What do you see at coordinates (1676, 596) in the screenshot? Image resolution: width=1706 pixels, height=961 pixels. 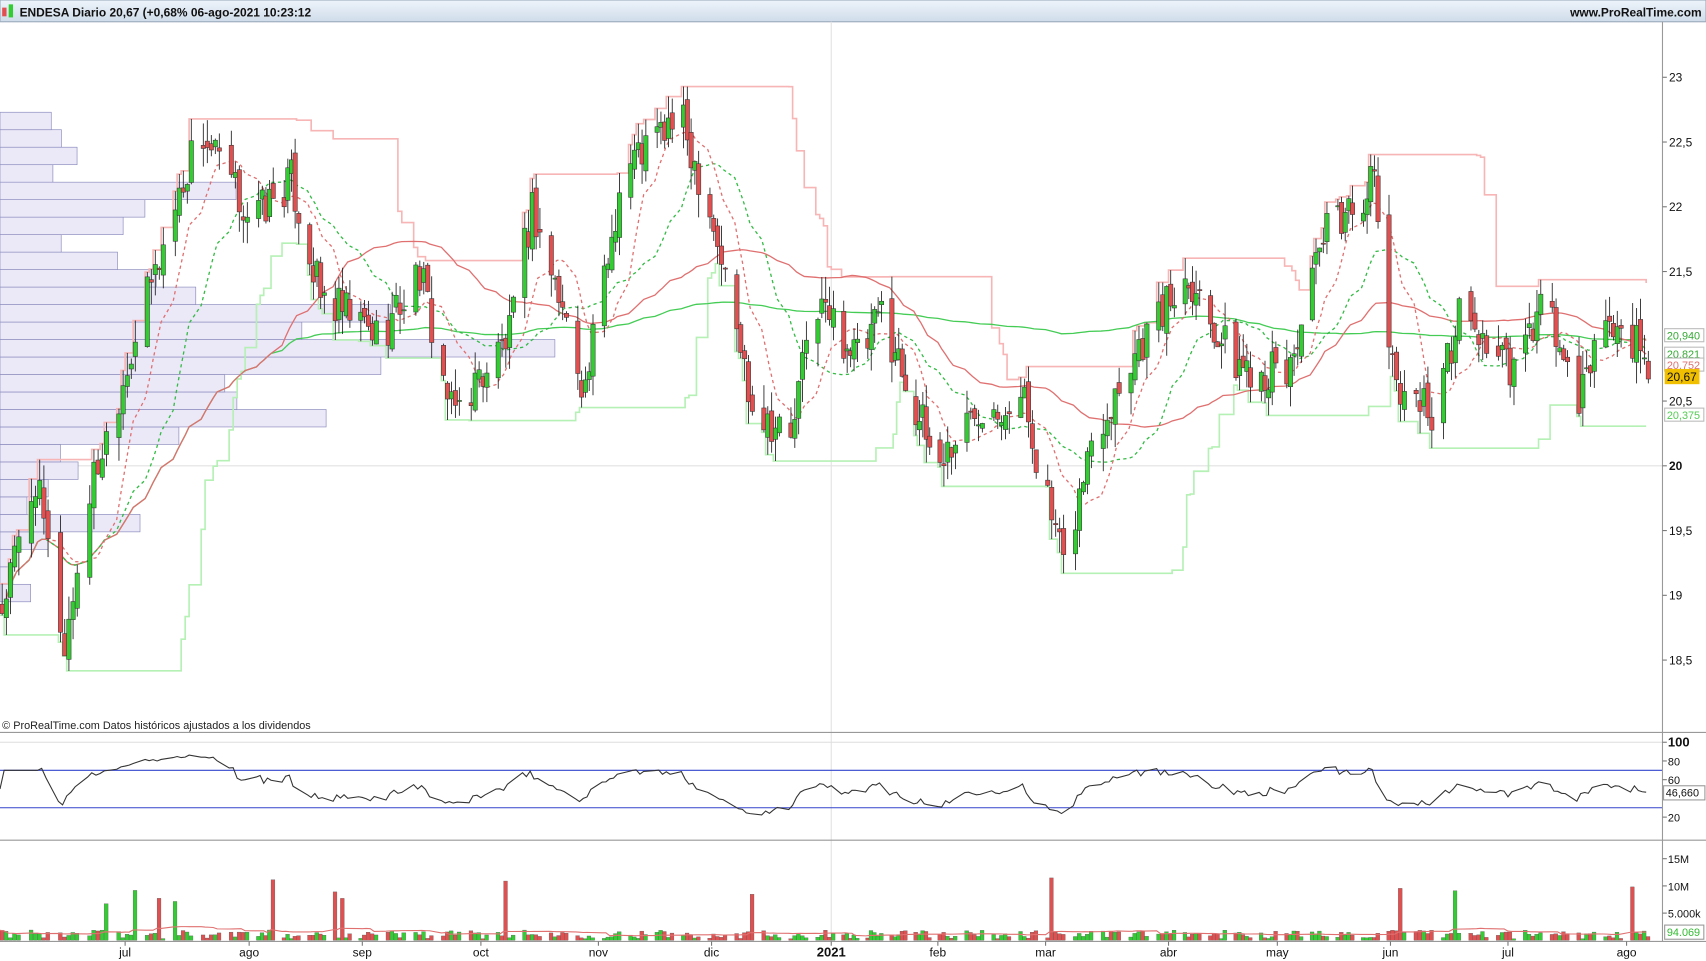 I see `y-tick-label: 19` at bounding box center [1676, 596].